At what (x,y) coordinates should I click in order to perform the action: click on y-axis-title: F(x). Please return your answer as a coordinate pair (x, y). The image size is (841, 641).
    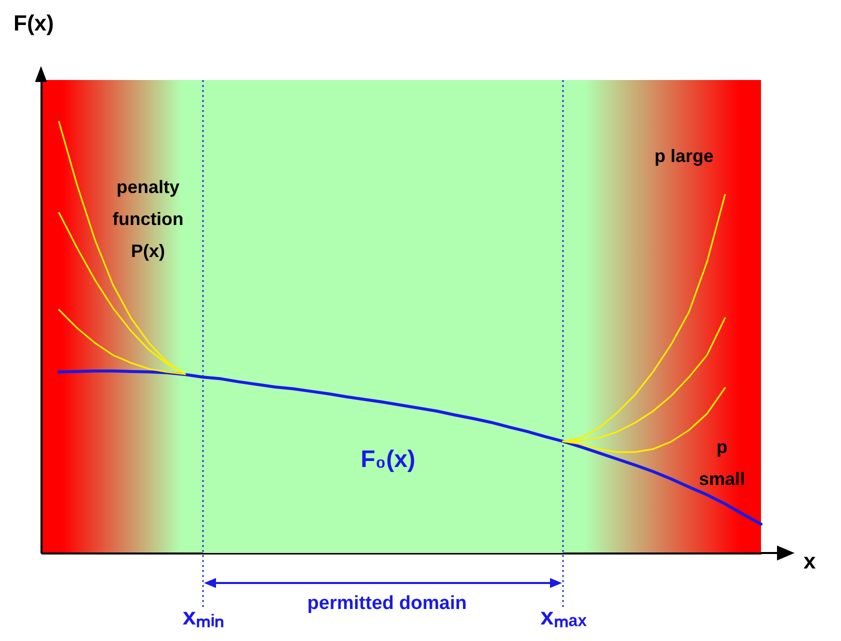
    Looking at the image, I should click on (34, 23).